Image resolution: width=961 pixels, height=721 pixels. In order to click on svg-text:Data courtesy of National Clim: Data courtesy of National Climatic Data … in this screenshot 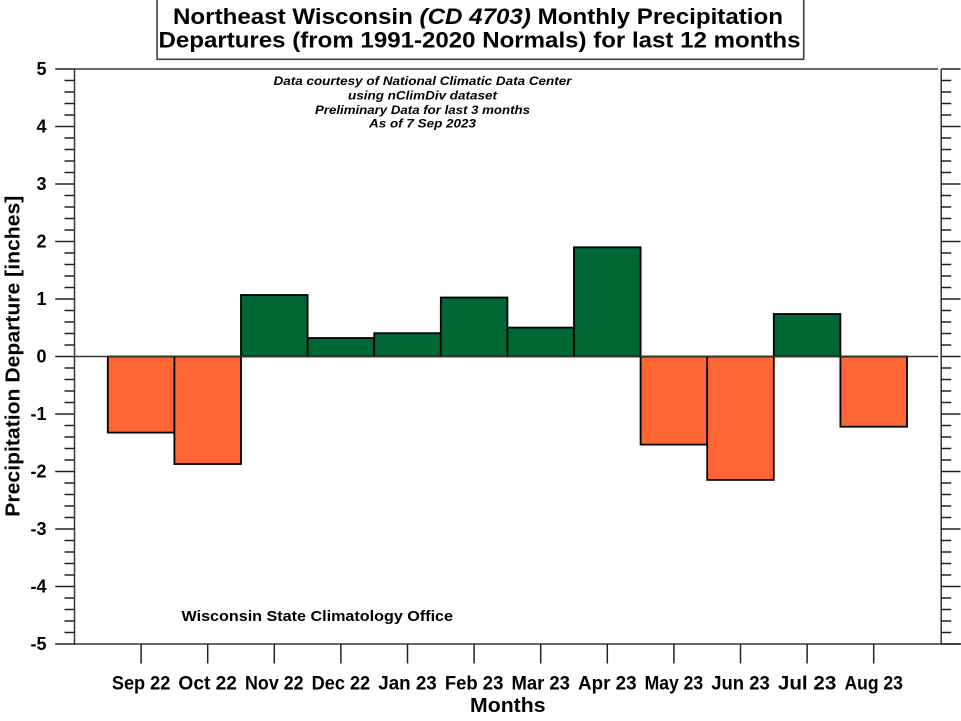, I will do `click(423, 82)`.